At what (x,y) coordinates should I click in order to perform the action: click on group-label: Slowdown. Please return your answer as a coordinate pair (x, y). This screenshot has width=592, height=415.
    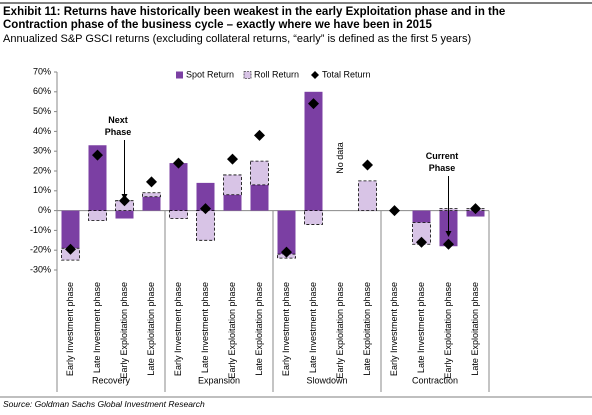
    Looking at the image, I should click on (326, 380).